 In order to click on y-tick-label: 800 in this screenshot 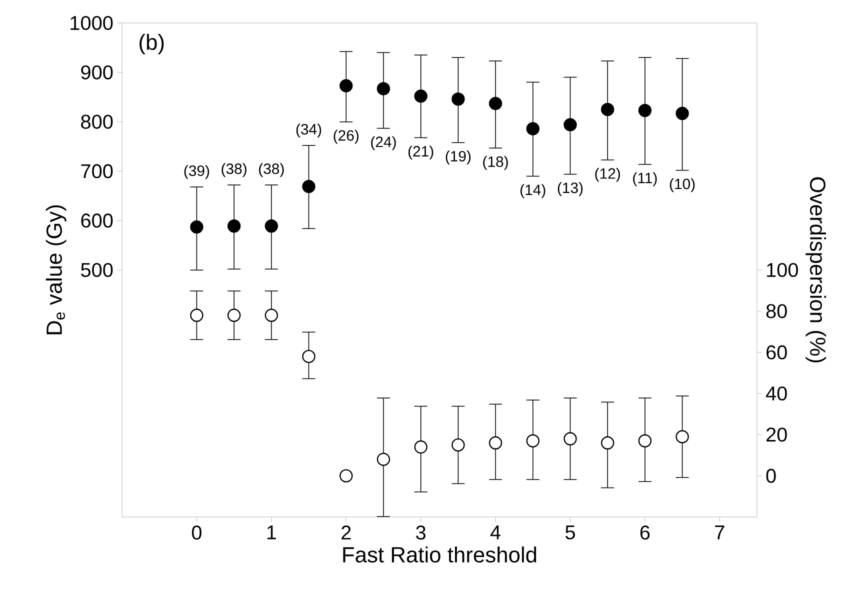, I will do `click(97, 121)`.